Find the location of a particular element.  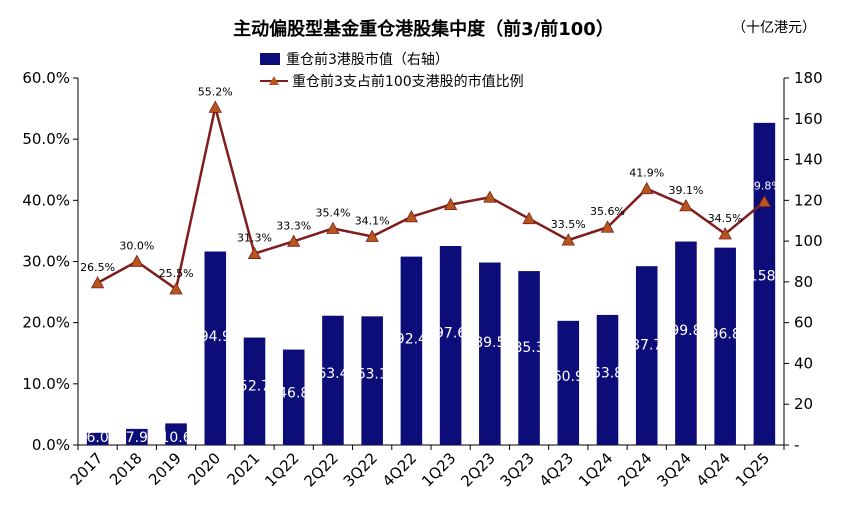

line-data-label: 39.8% is located at coordinates (764, 186).